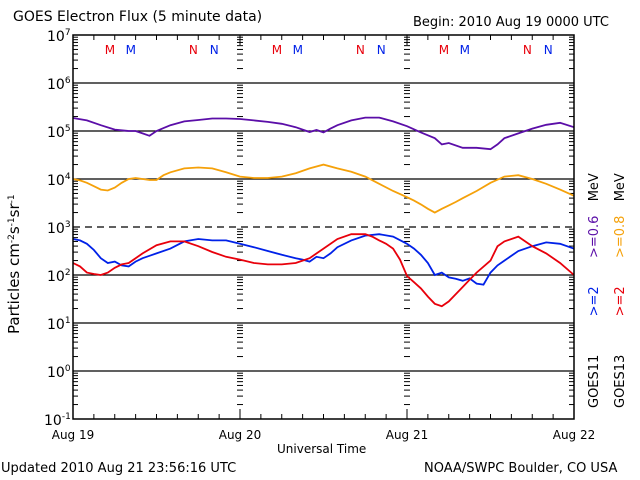  Describe the element at coordinates (59, 372) in the screenshot. I see `y-tick-label: 100` at that location.